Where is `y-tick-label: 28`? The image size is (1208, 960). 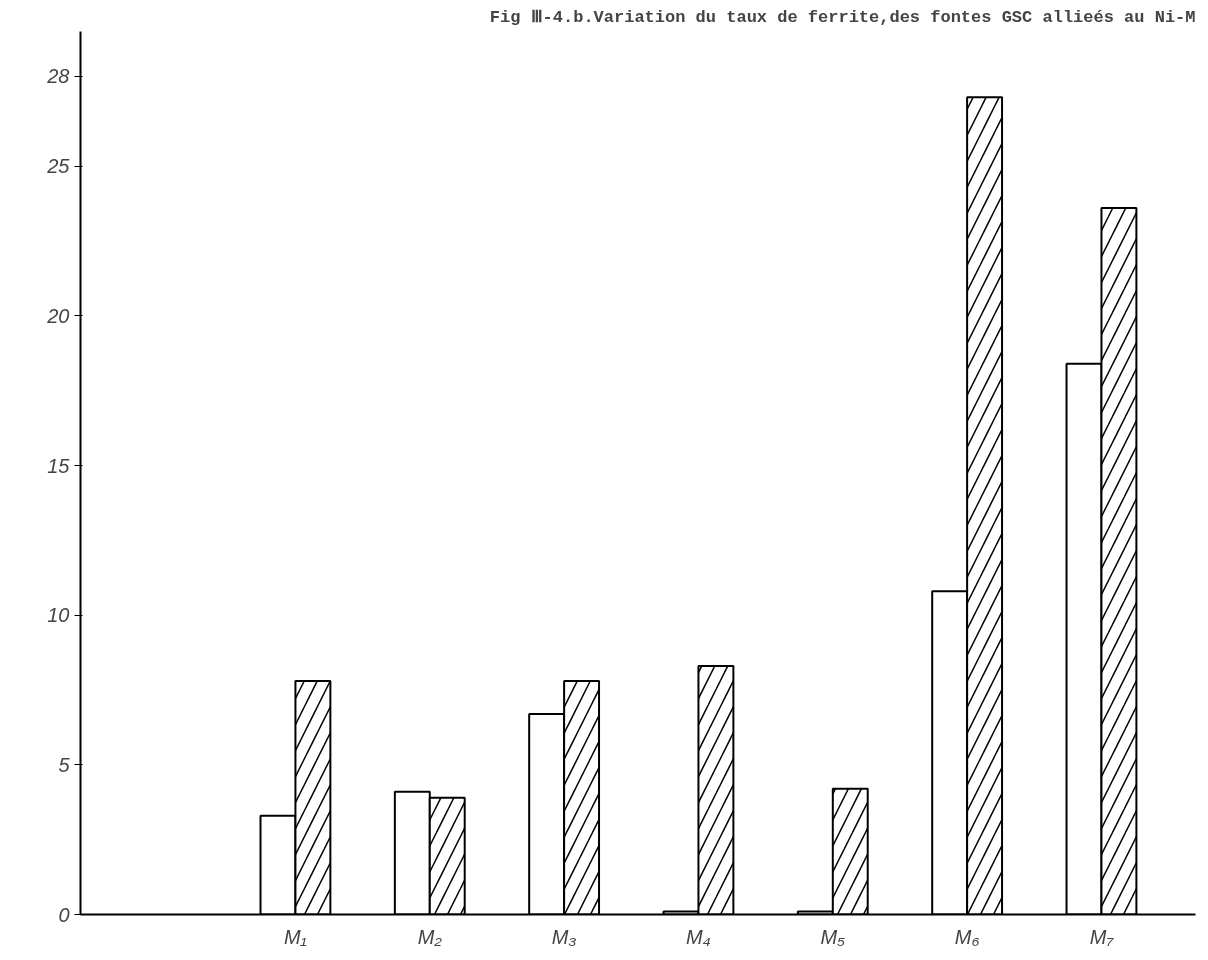 y-tick-label: 28 is located at coordinates (58, 76).